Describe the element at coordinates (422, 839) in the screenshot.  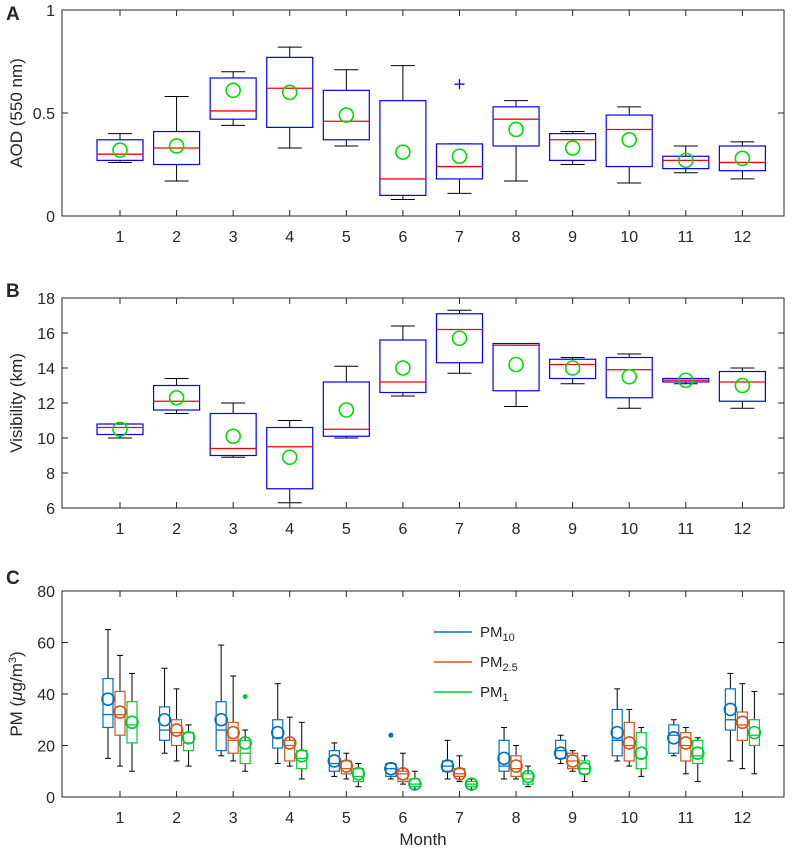
I see `panel-c-x-axis-label: Month` at that location.